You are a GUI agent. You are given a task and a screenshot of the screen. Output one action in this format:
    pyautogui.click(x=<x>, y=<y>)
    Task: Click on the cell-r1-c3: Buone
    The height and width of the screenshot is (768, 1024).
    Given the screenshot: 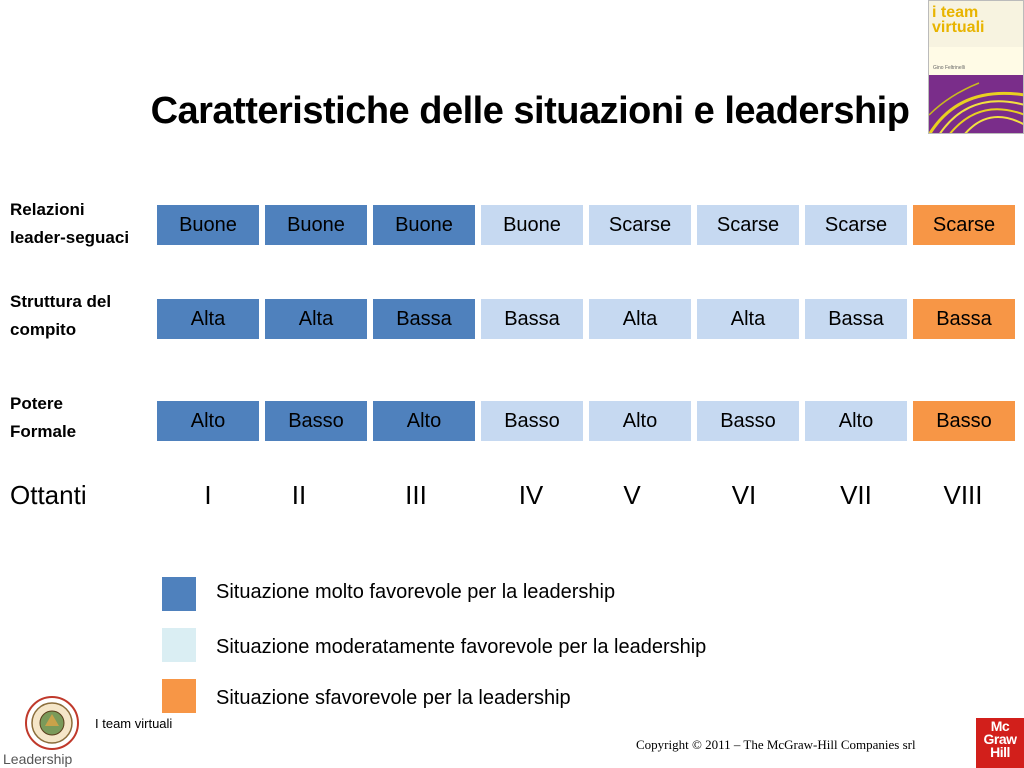 What is the action you would take?
    pyautogui.click(x=424, y=225)
    